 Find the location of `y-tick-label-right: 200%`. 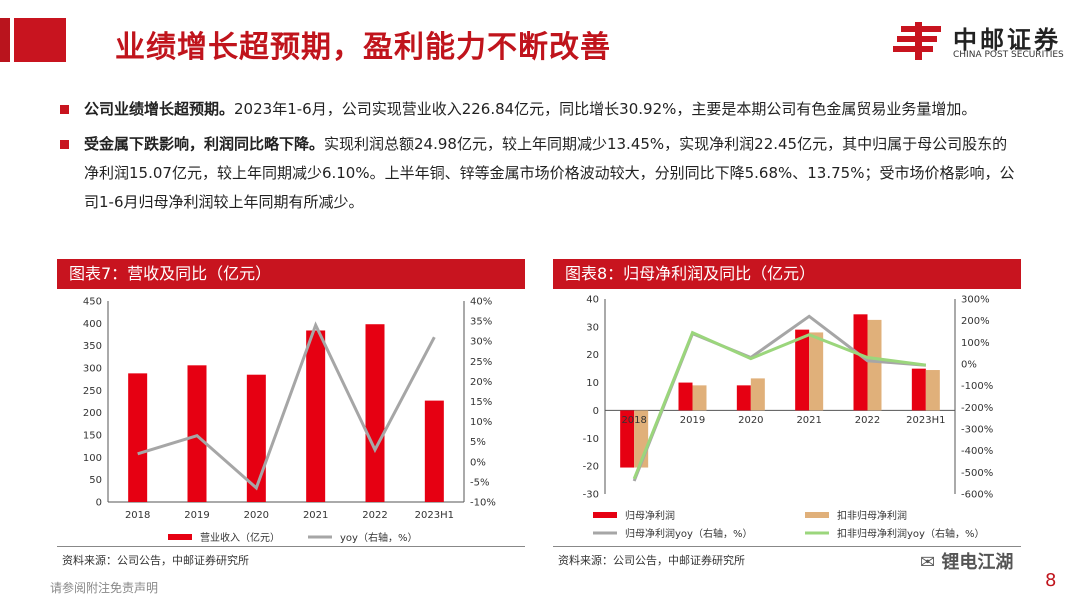

y-tick-label-right: 200% is located at coordinates (975, 321).